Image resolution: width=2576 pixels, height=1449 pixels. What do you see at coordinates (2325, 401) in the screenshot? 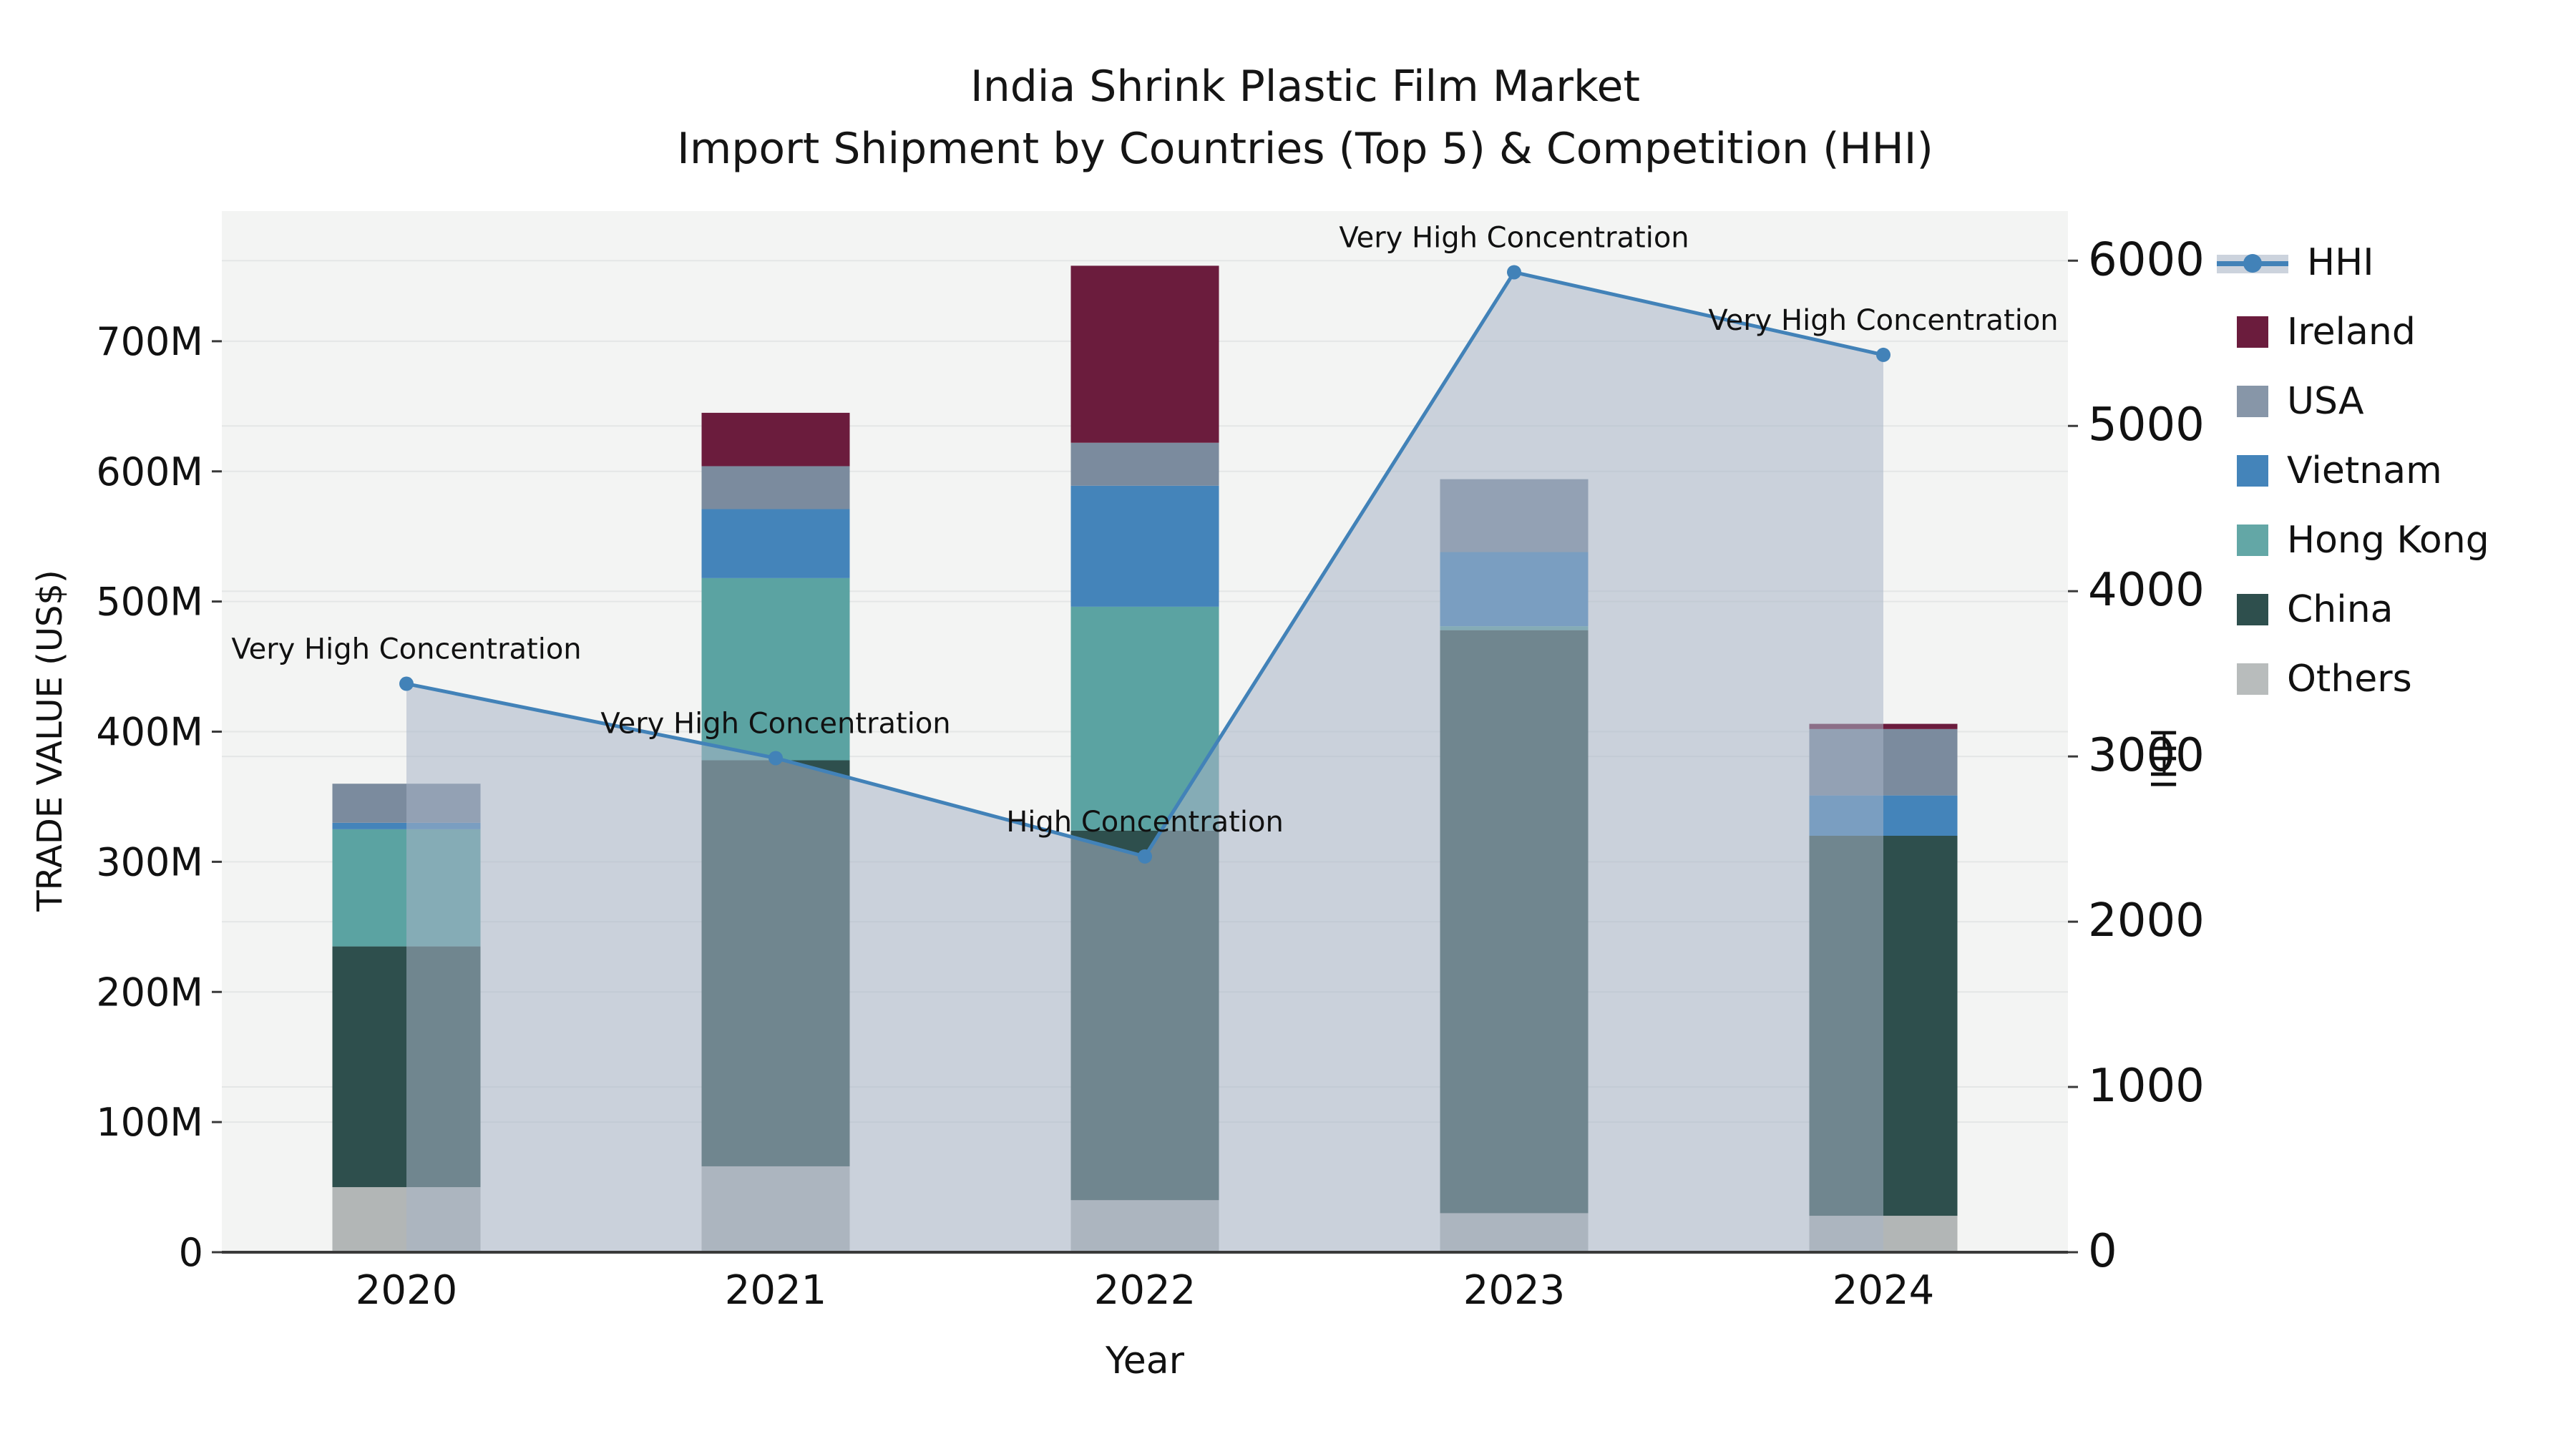
I see `legend-label: USA` at bounding box center [2325, 401].